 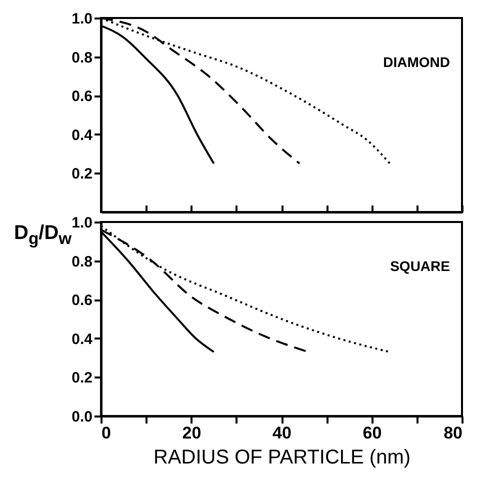 What do you see at coordinates (416, 62) in the screenshot?
I see `annotation: DIAMOND` at bounding box center [416, 62].